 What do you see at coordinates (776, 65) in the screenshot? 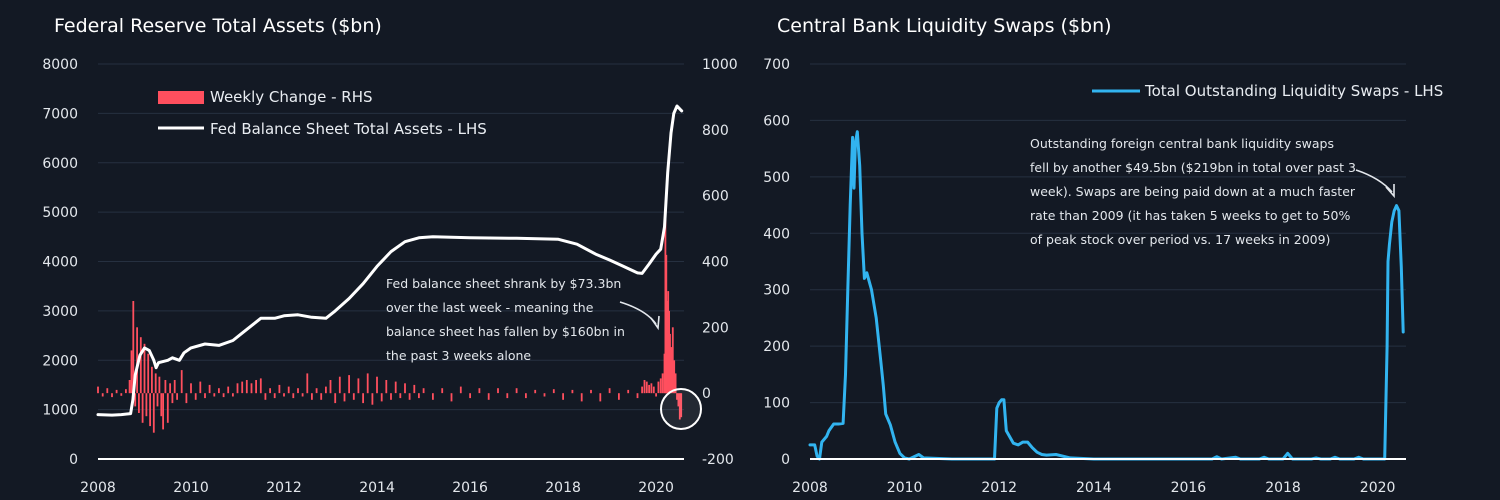
I see `y-tick-label: 700` at bounding box center [776, 65].